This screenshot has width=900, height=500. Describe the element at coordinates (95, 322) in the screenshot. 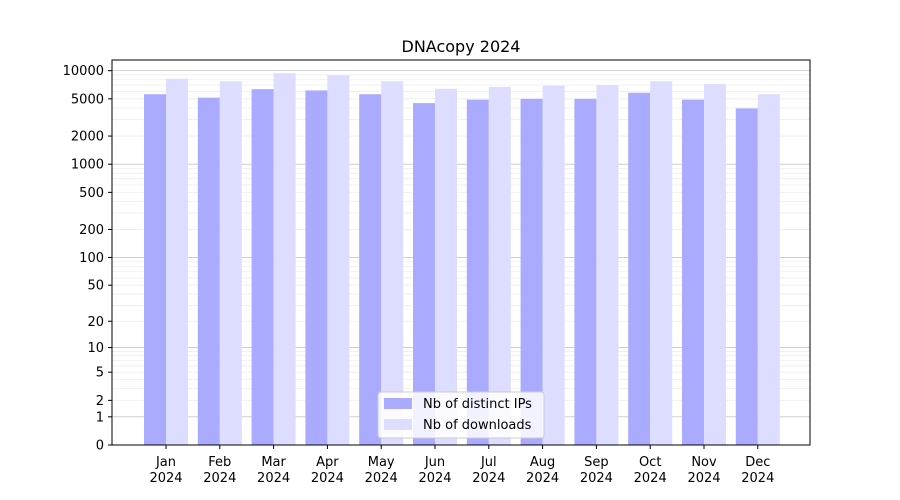

I see `y-tick-label: 20` at that location.